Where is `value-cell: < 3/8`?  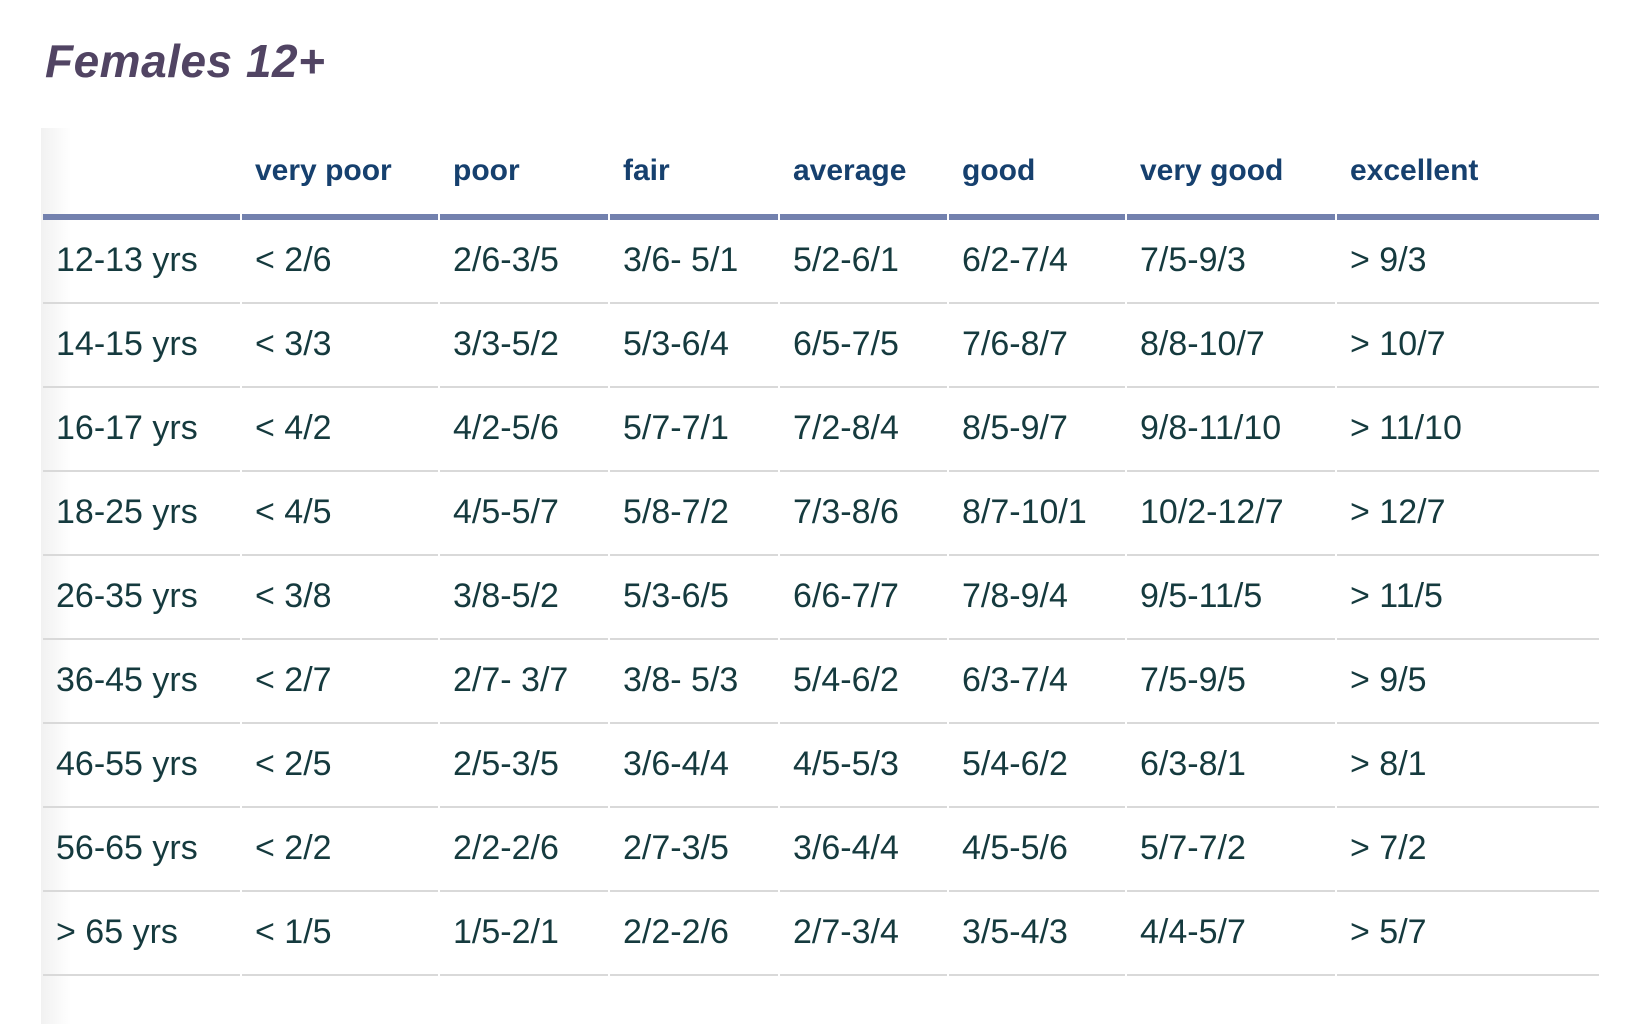 value-cell: < 3/8 is located at coordinates (340, 598).